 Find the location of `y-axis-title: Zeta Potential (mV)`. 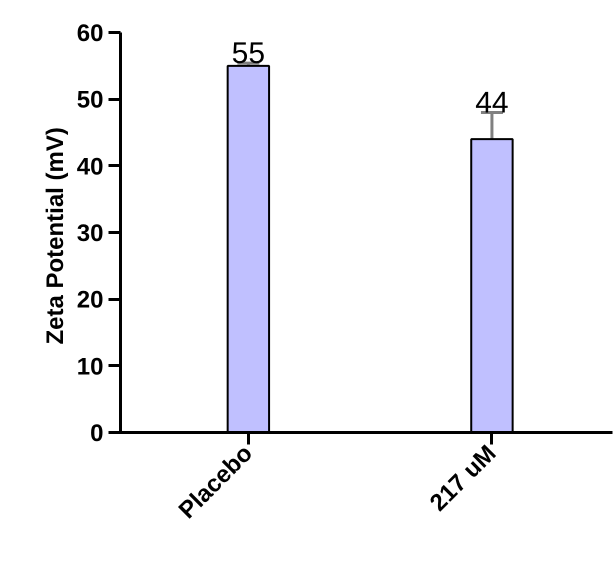

y-axis-title: Zeta Potential (mV) is located at coordinates (55, 236).